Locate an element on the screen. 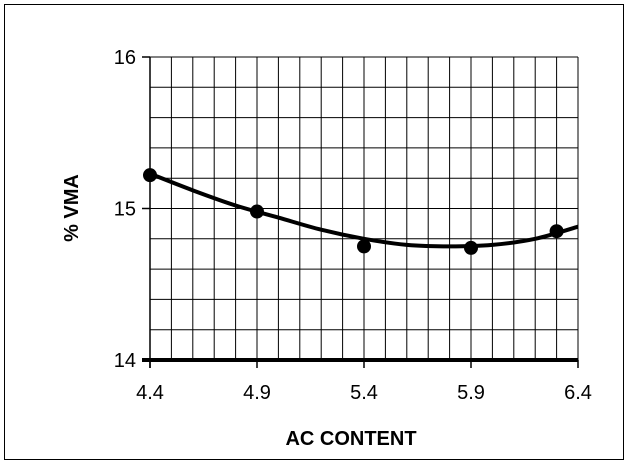 The width and height of the screenshot is (630, 466). x-tick-label: 6.4 is located at coordinates (578, 393).